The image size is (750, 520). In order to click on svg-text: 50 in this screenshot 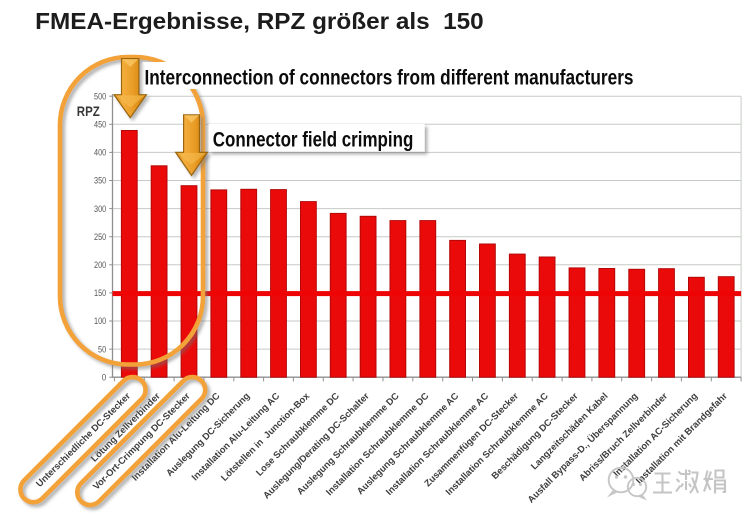, I will do `click(102, 349)`.